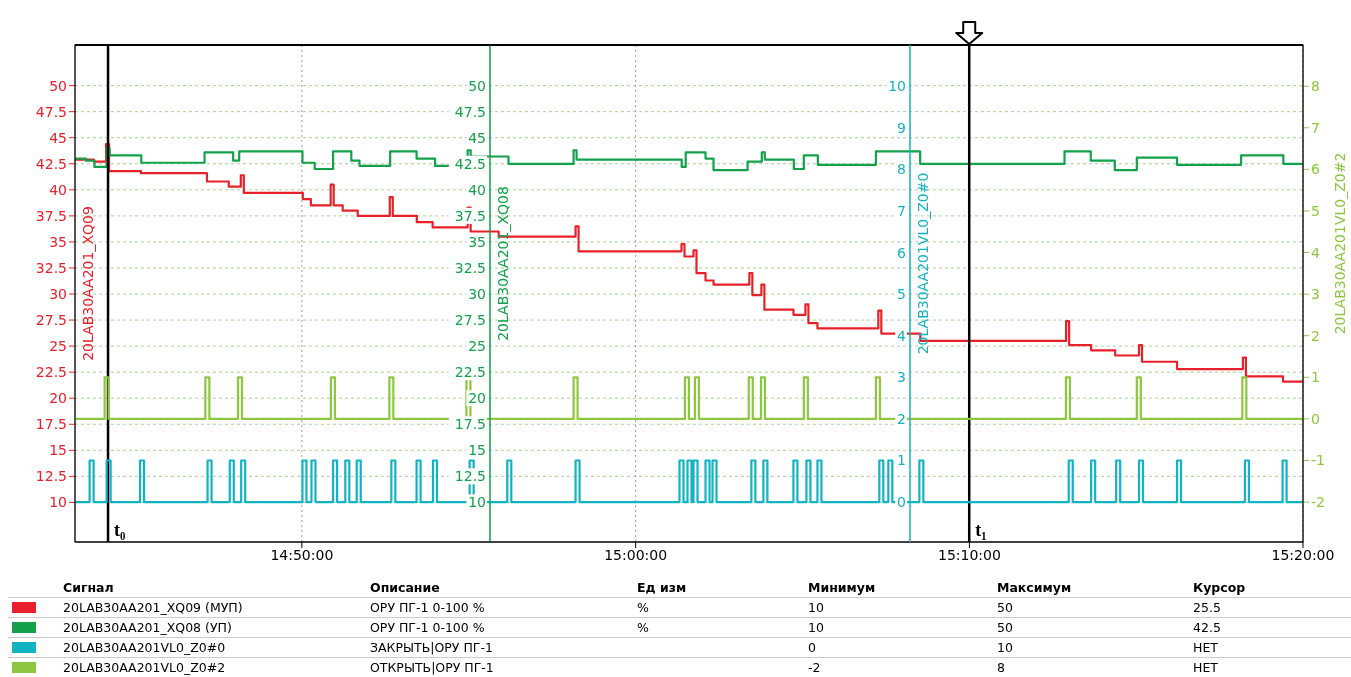 This screenshot has height=677, width=1351. What do you see at coordinates (901, 294) in the screenshot?
I see `y-tick-label: 5` at bounding box center [901, 294].